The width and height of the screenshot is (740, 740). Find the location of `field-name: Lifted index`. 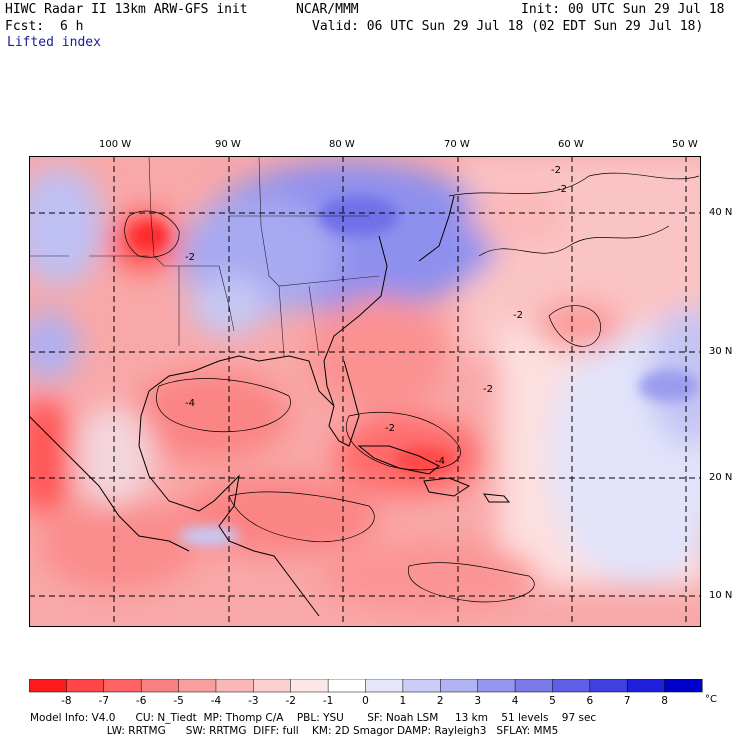

field-name: Lifted index is located at coordinates (54, 42).